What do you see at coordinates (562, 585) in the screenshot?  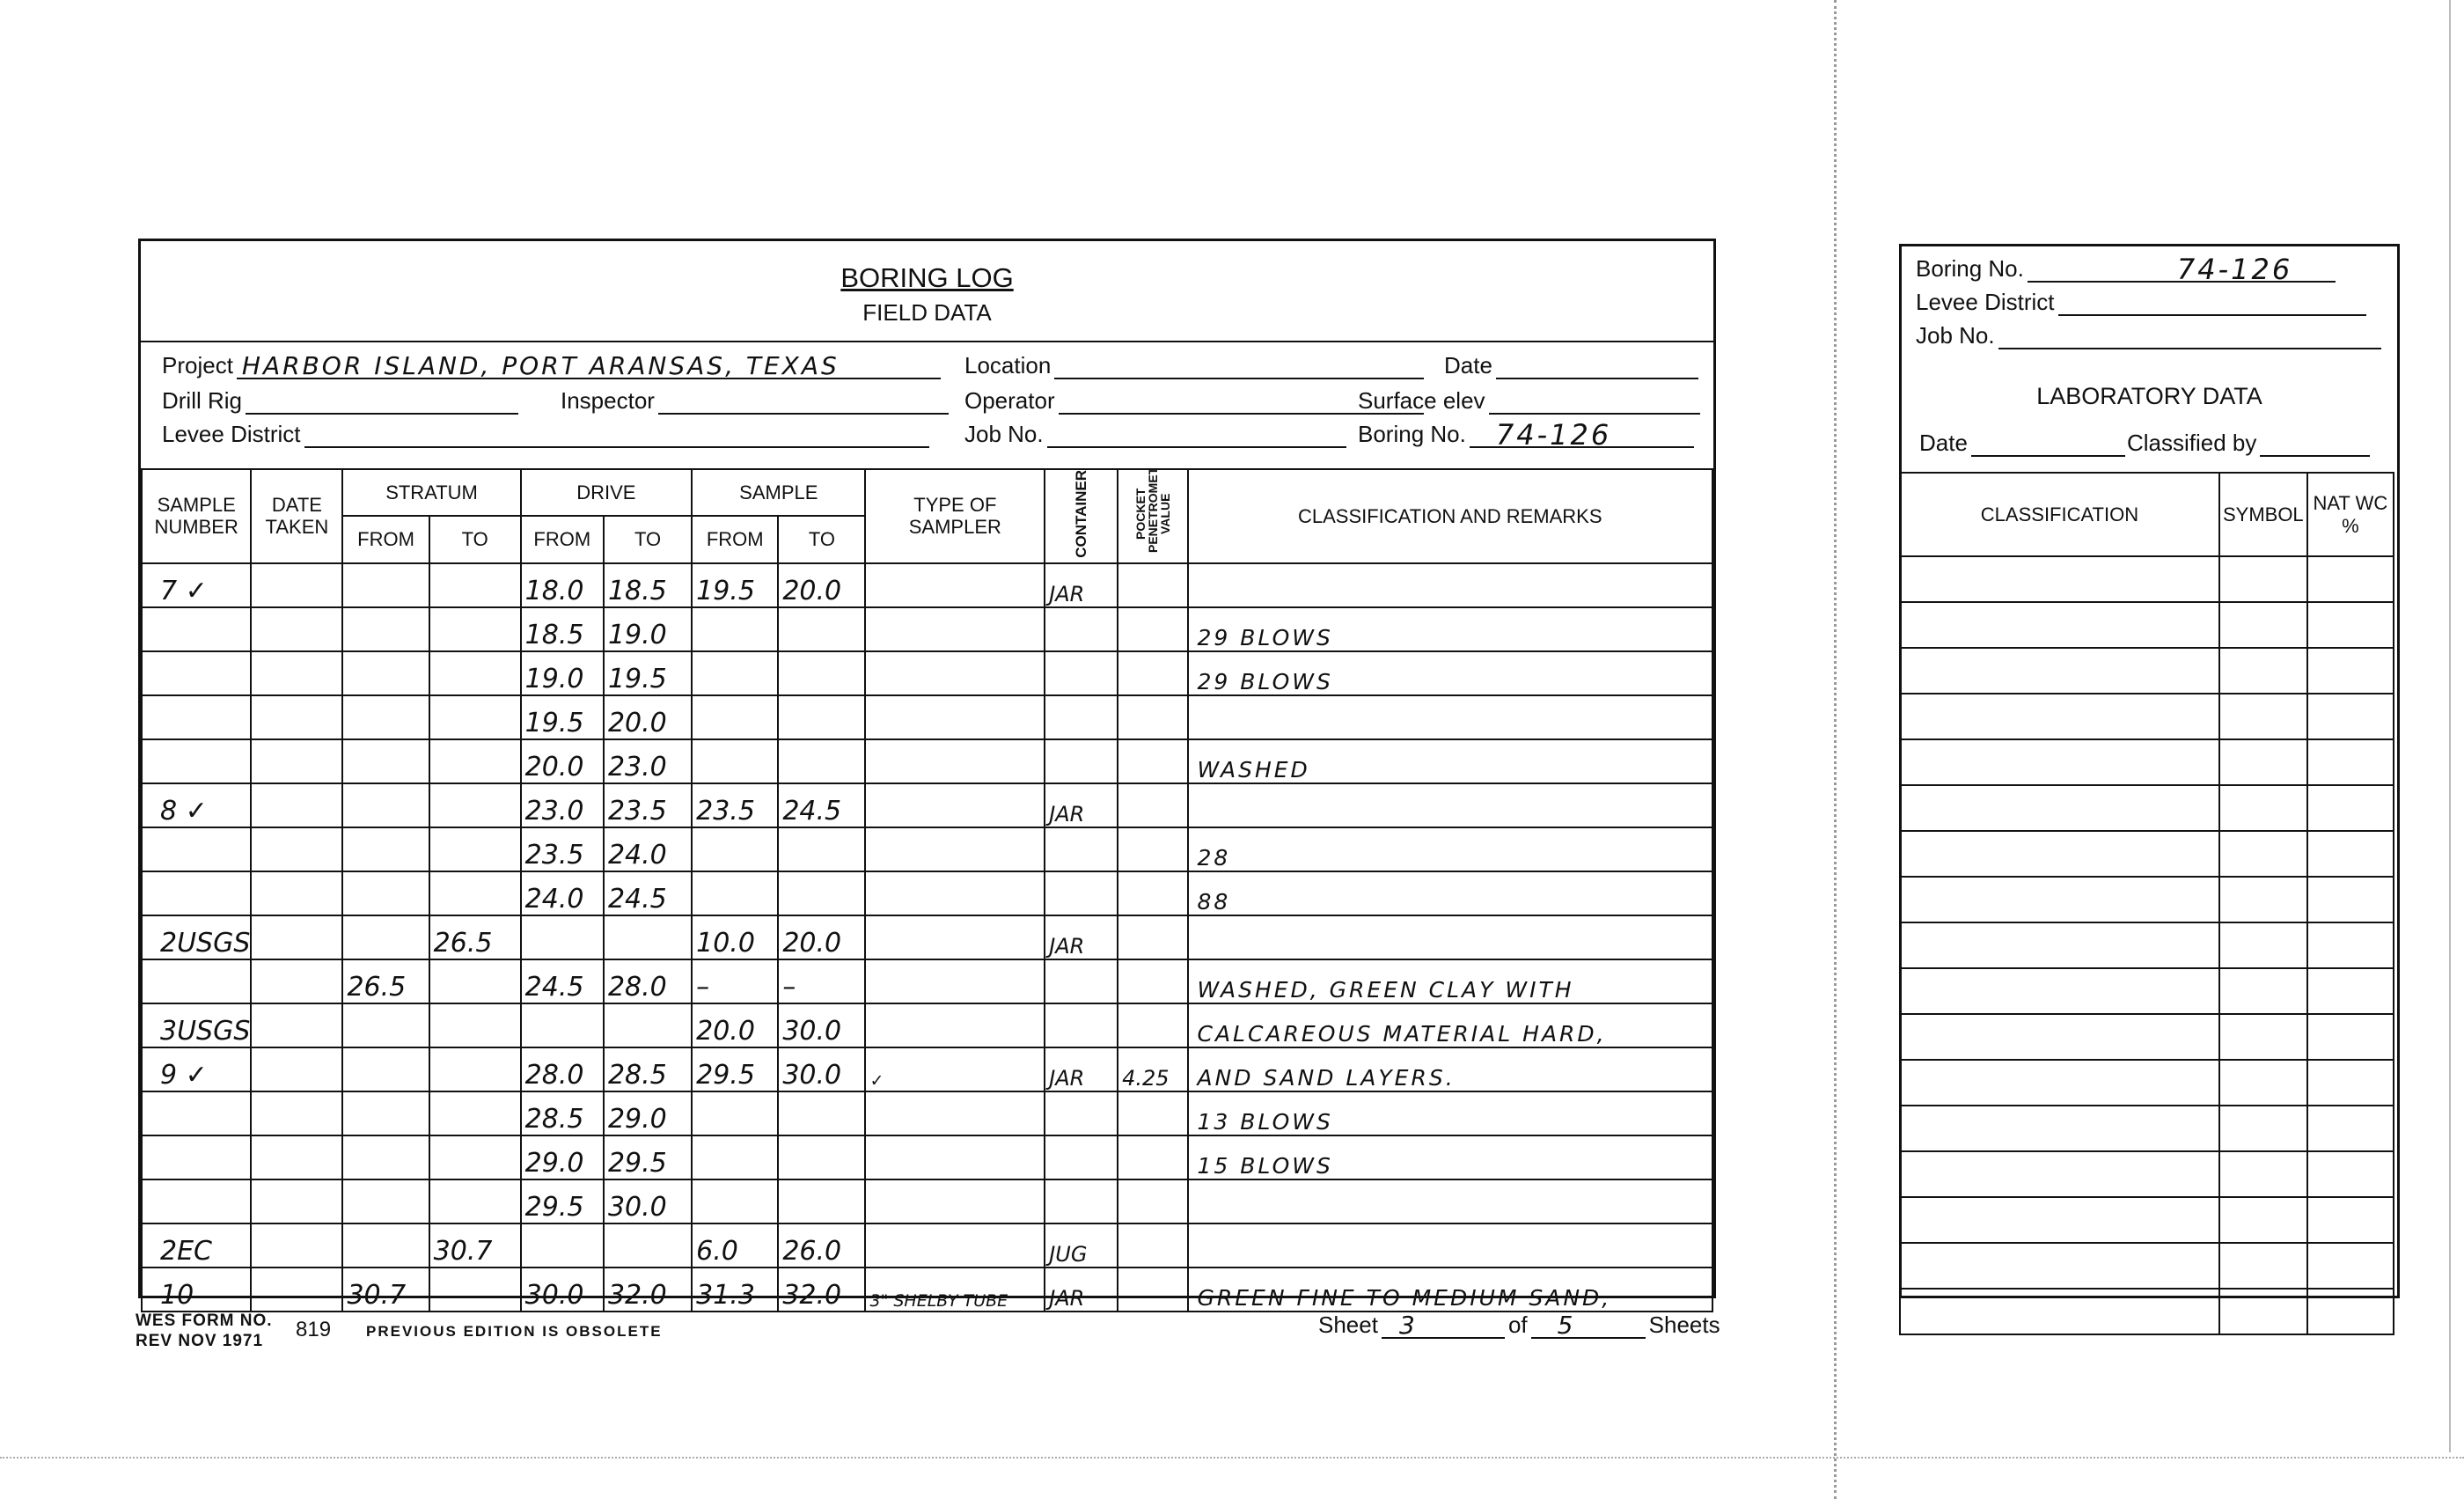 I see `cell-drive-from: 18.0` at bounding box center [562, 585].